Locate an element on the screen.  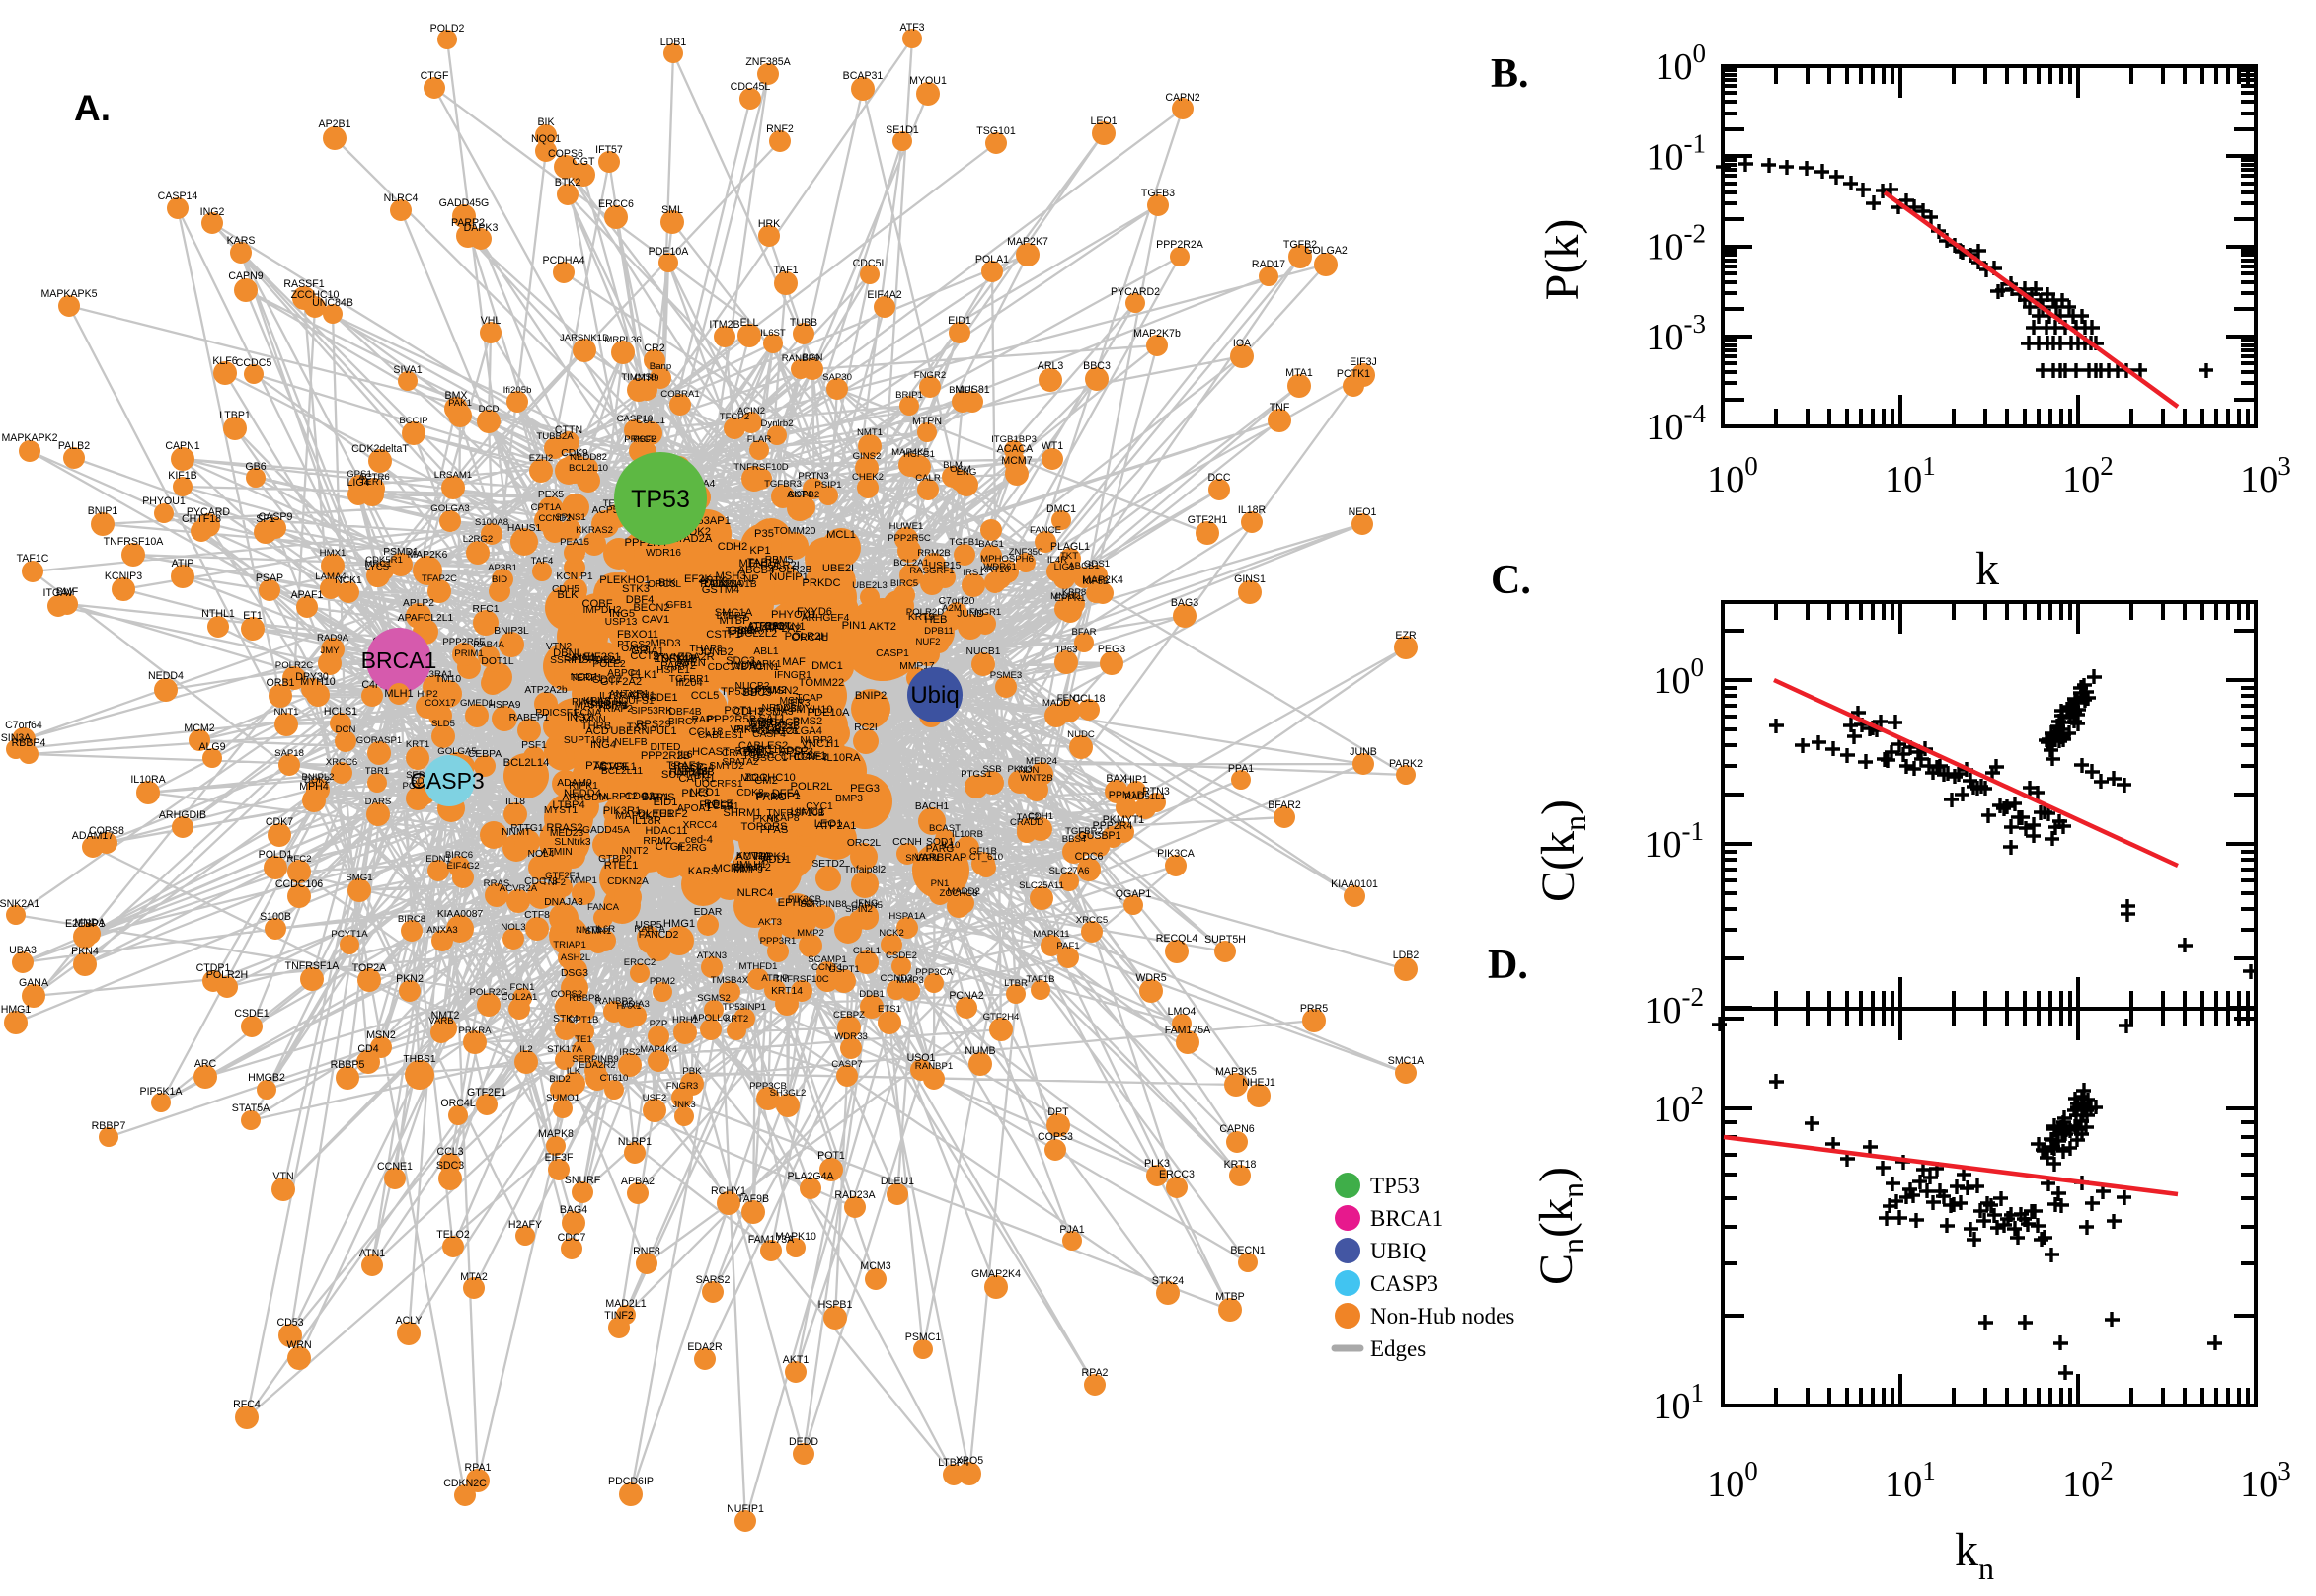
svg-text: 102 is located at coordinates (1679, 1105).